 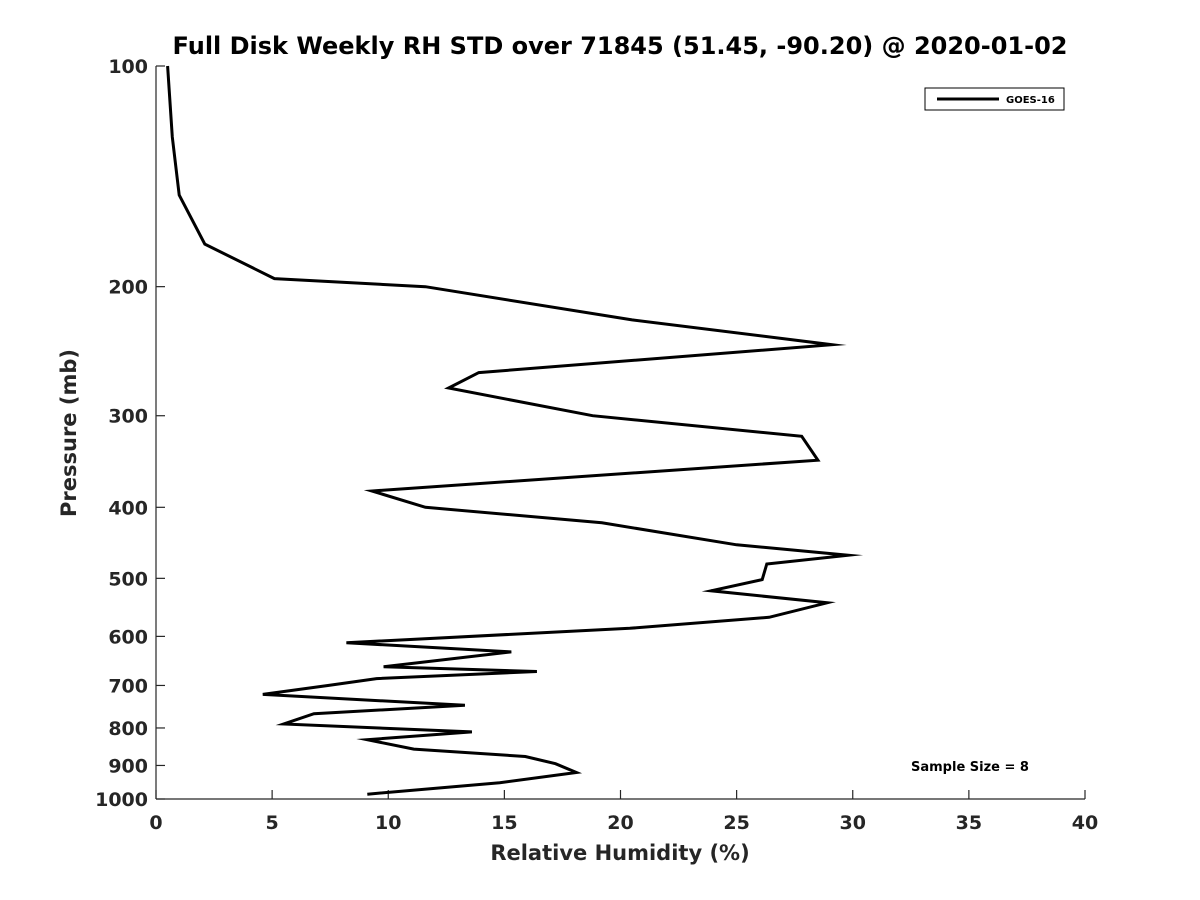 I want to click on y-tick-label: 900, so click(x=128, y=766).